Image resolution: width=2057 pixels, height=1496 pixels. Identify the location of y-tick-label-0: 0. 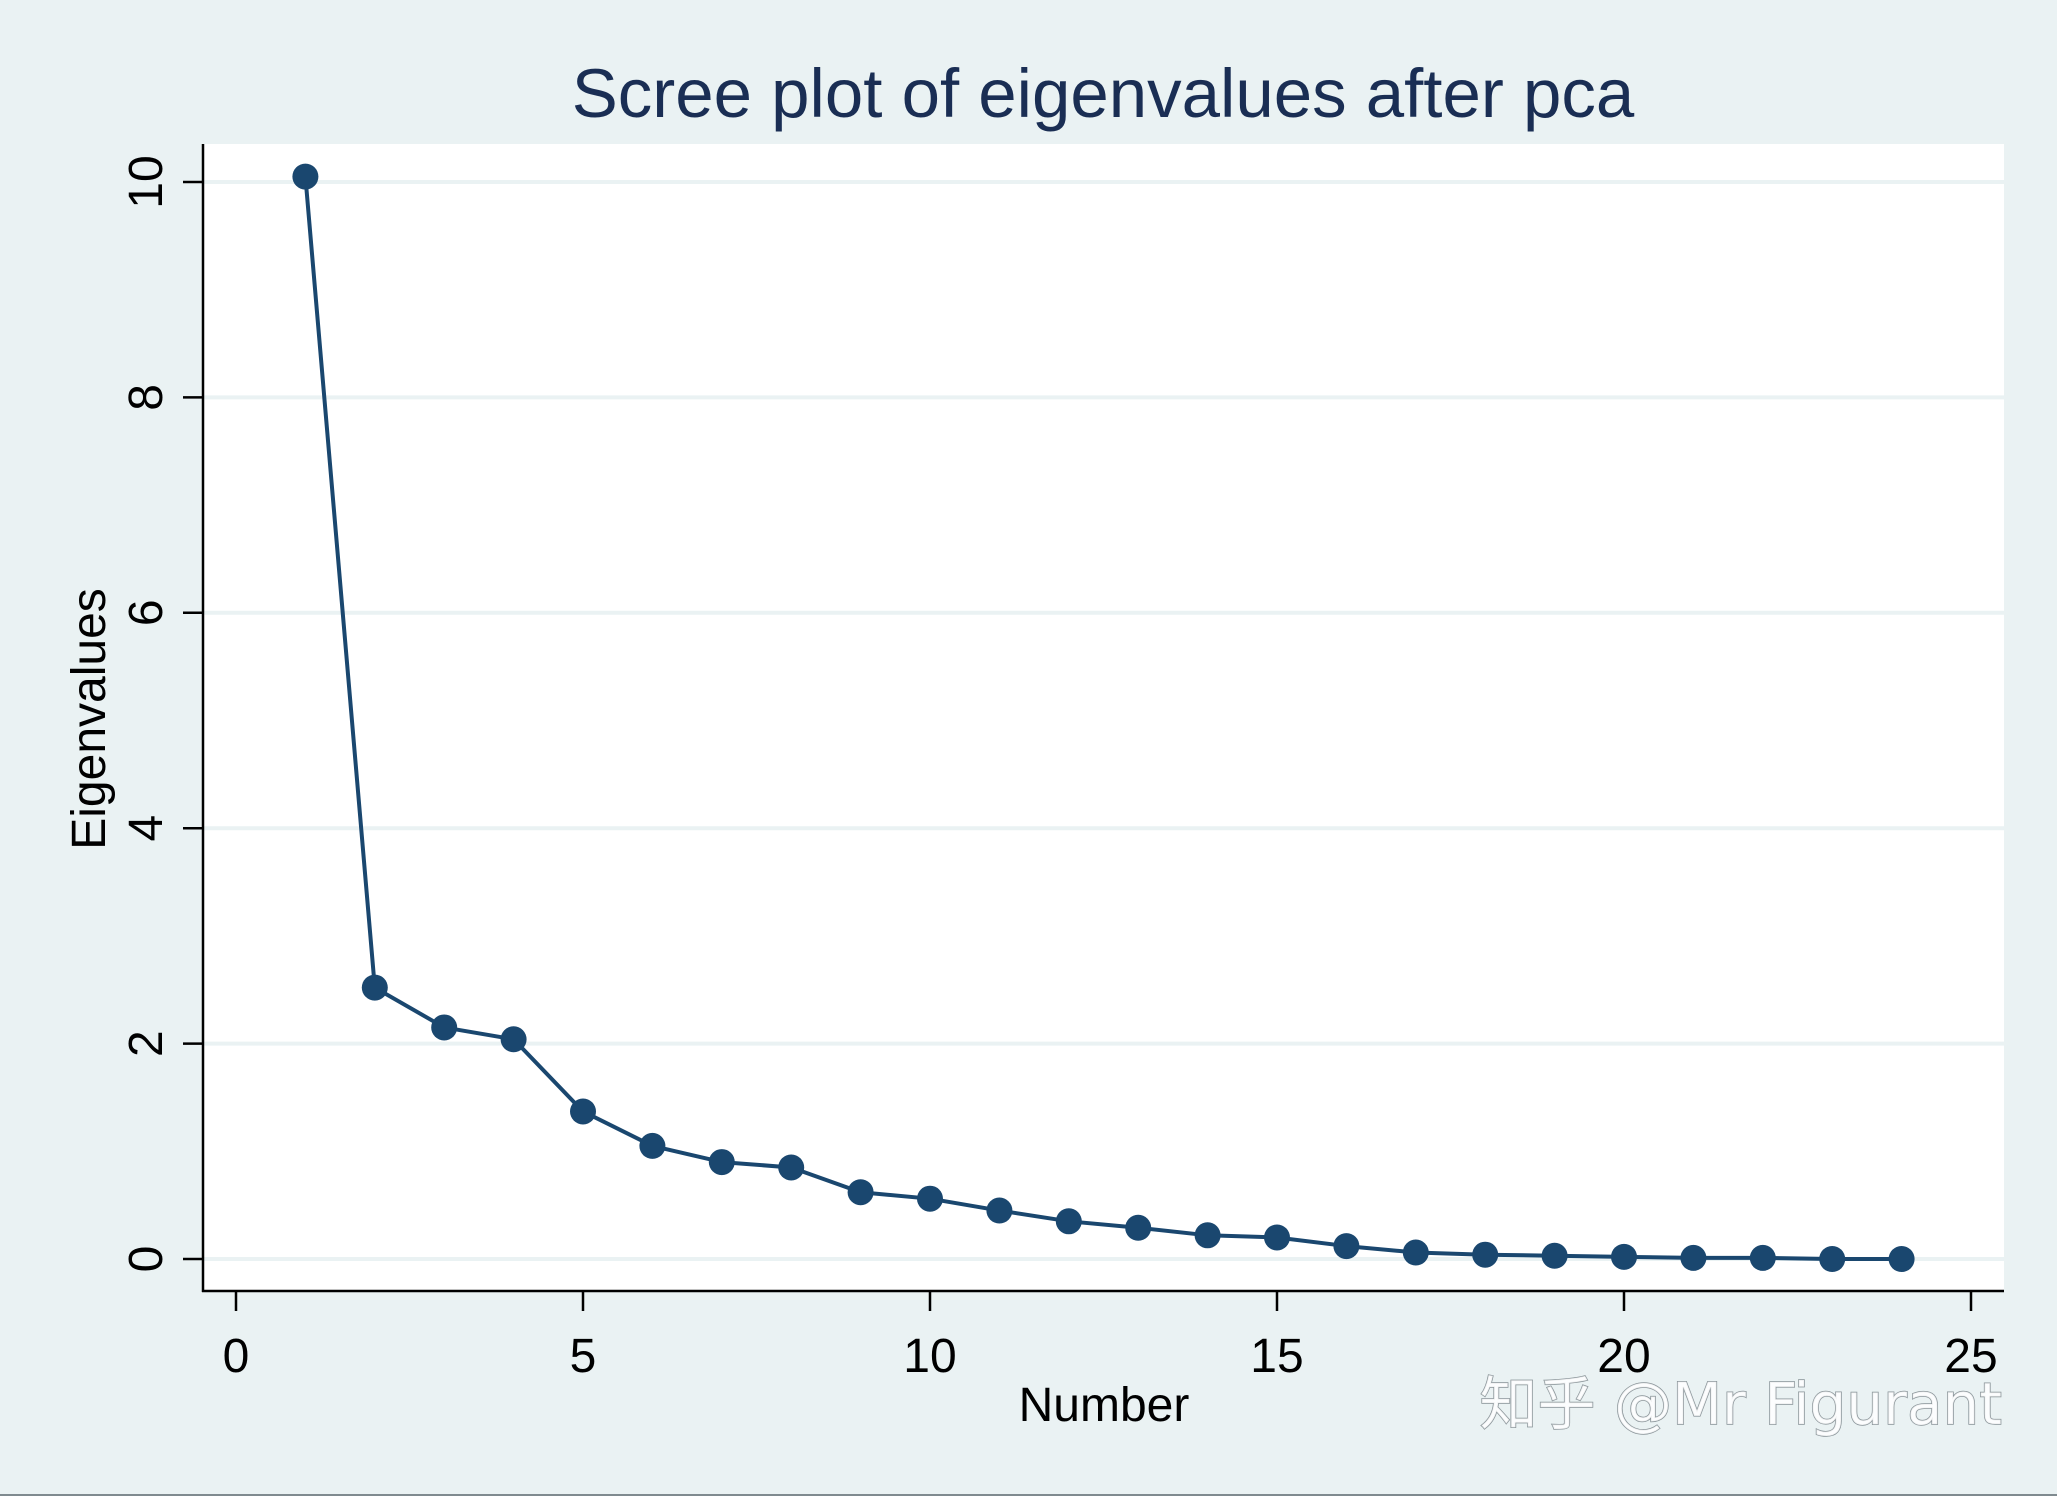
(146, 1259).